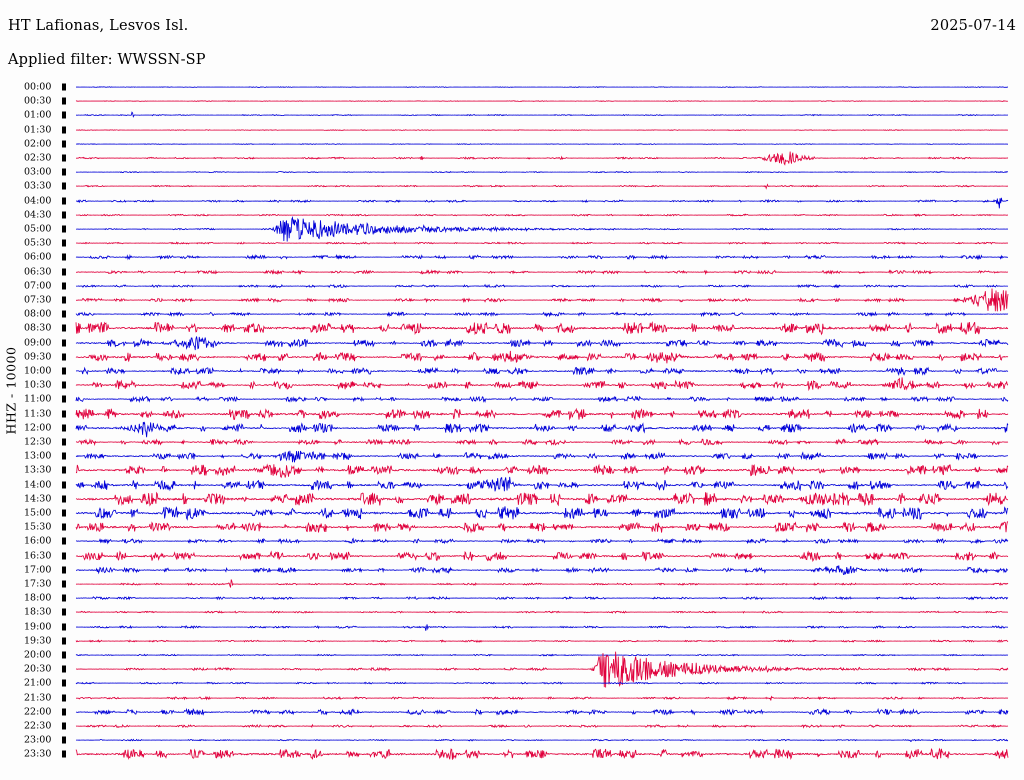 Image resolution: width=1024 pixels, height=780 pixels. Describe the element at coordinates (38, 555) in the screenshot. I see `row-time-label: 16:30` at that location.